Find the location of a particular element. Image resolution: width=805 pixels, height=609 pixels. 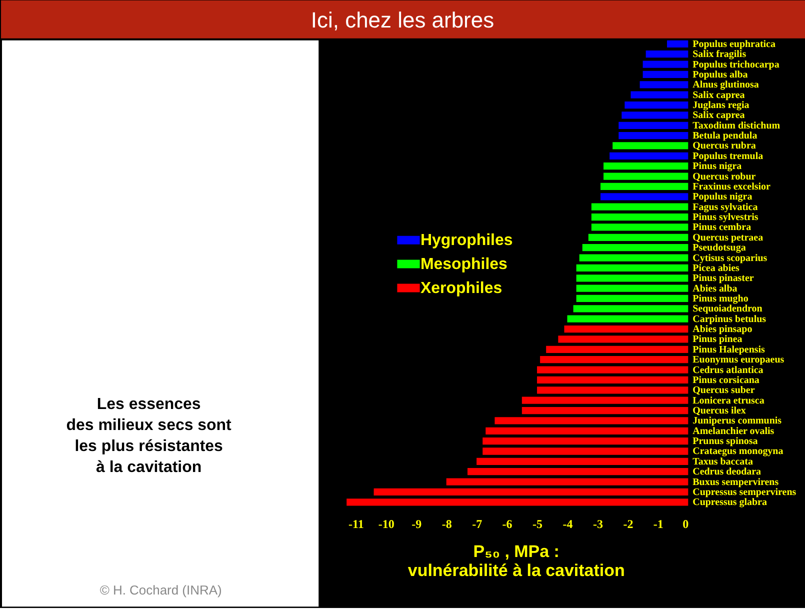

y-tick-label: Populus euphratica is located at coordinates (734, 44).